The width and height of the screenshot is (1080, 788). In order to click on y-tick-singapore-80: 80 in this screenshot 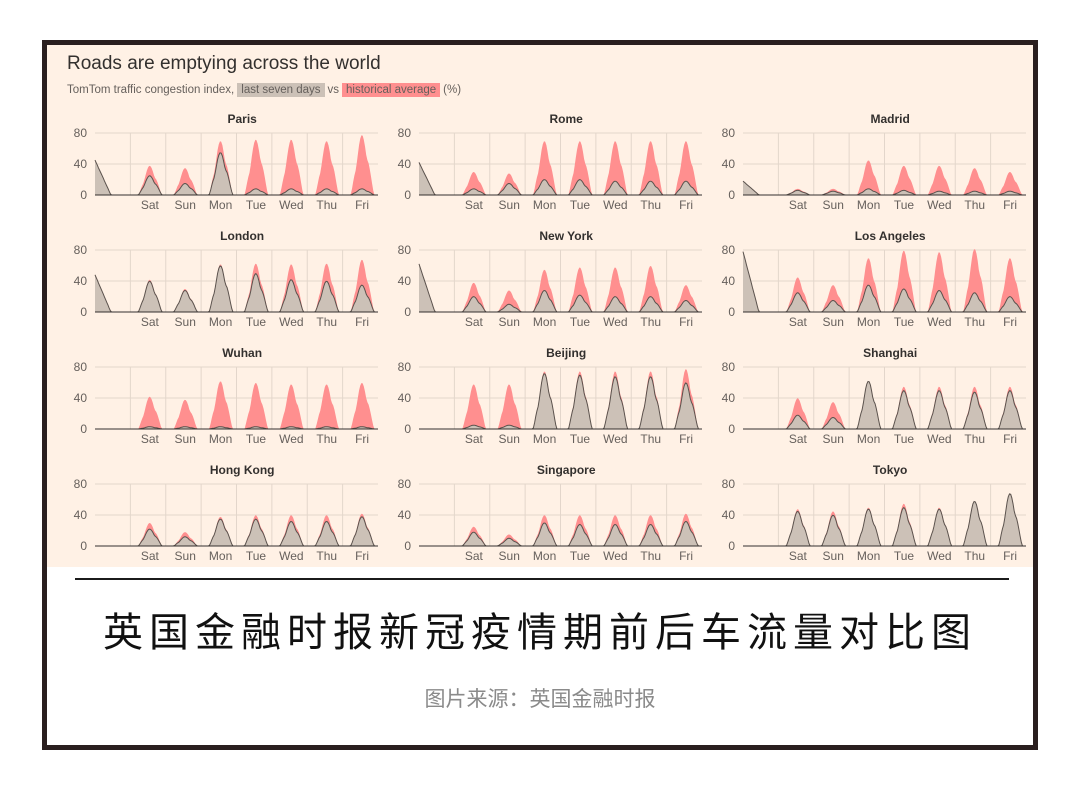, I will do `click(405, 484)`.